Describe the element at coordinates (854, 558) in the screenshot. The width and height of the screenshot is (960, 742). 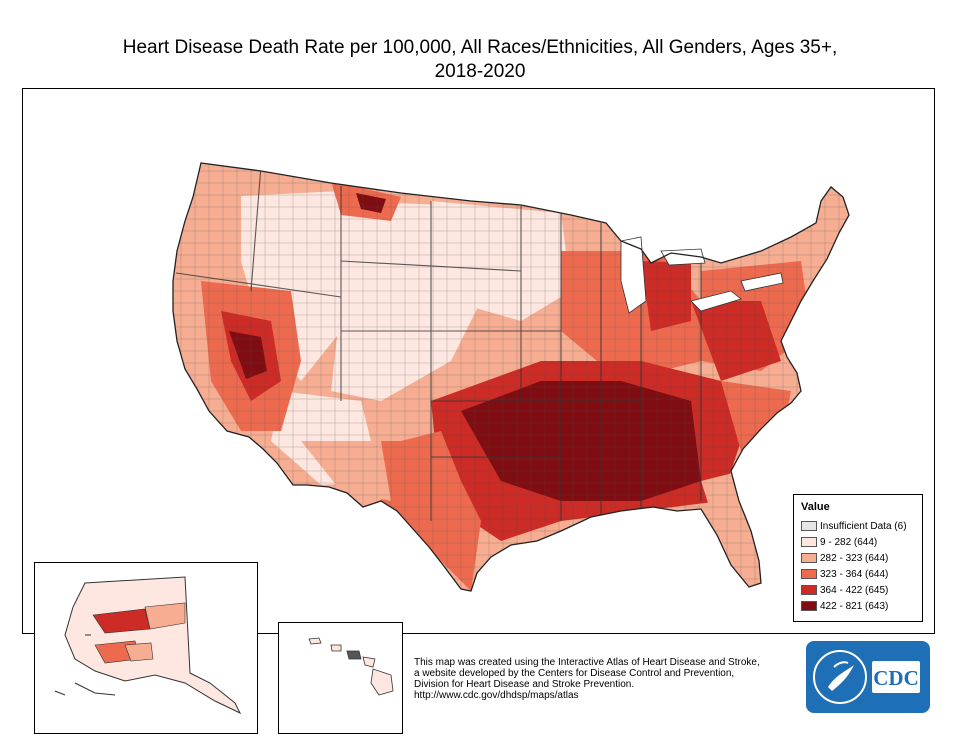
I see `legend-label: 282 - 323 (644)` at that location.